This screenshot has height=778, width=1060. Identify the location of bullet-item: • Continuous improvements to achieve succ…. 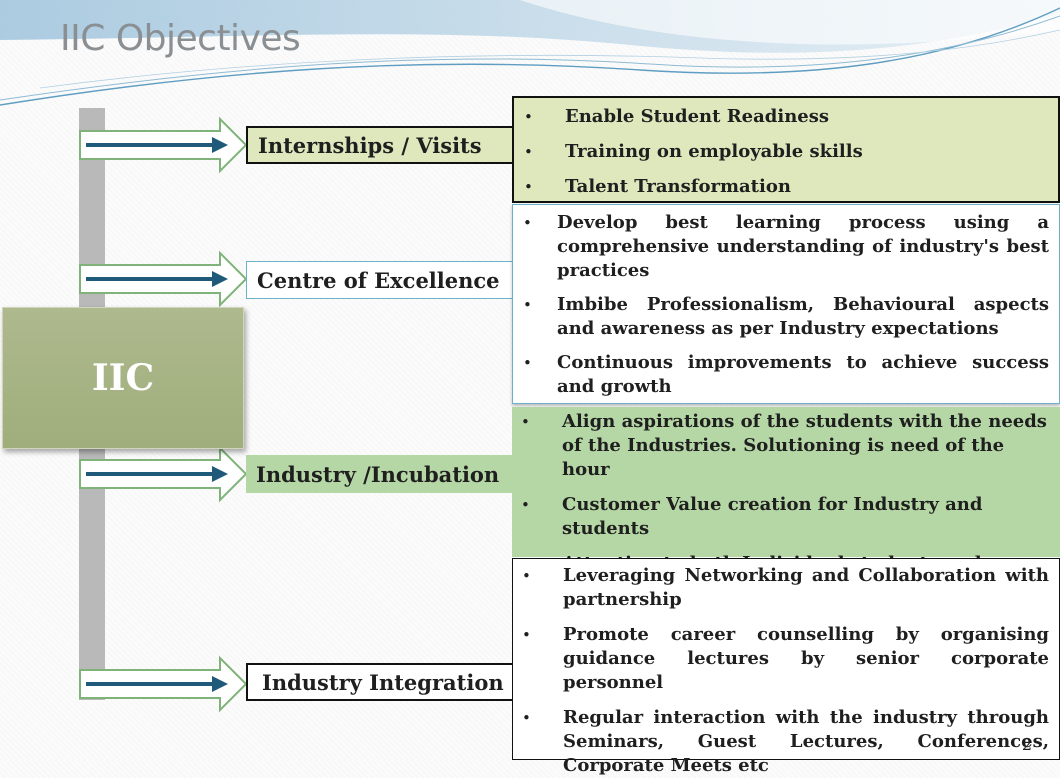
(786, 374).